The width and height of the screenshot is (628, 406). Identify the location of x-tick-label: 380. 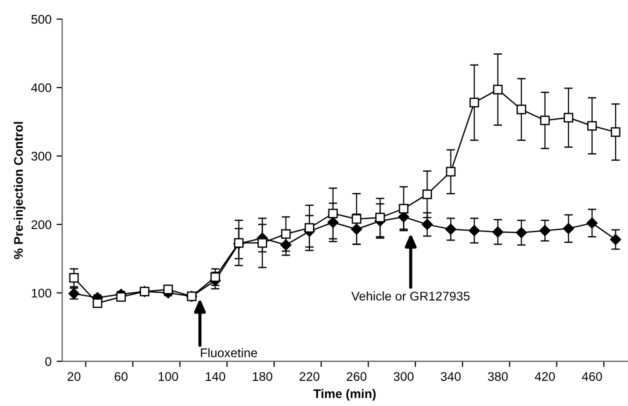
(498, 376).